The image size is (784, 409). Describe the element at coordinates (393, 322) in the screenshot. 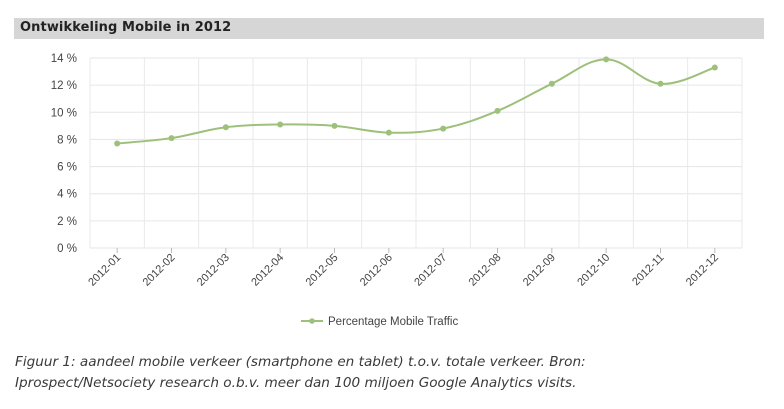

I see `legend-label: Percentage Mobile Traffic` at that location.